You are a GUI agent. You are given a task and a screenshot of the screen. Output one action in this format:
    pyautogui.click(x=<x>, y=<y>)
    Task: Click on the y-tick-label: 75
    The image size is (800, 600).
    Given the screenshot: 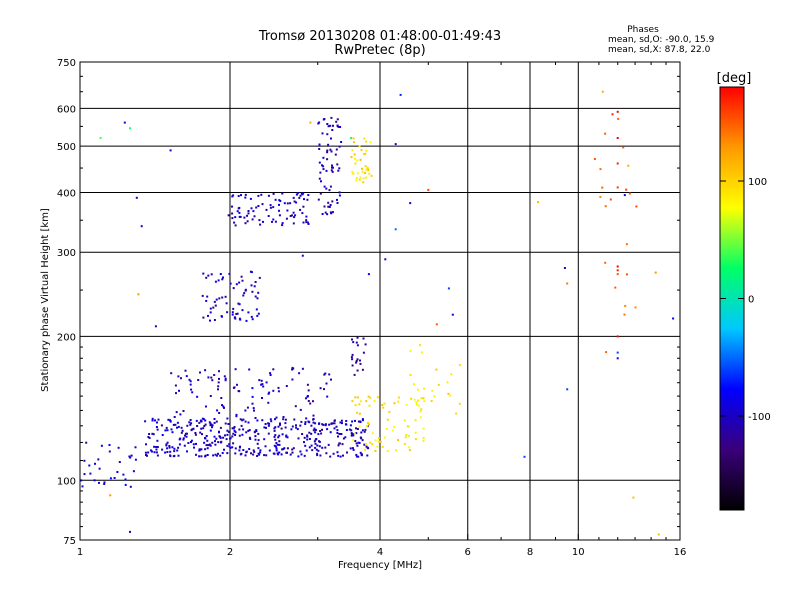 What is the action you would take?
    pyautogui.click(x=69, y=541)
    